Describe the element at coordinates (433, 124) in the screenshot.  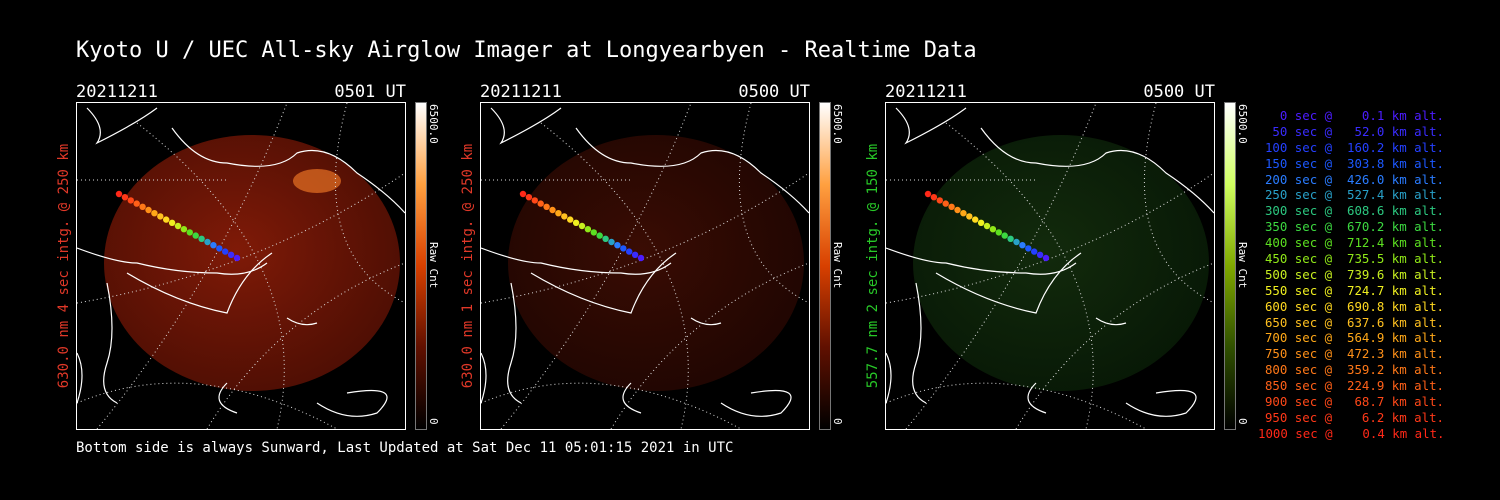
I see `colorbar-1-max: 6500.0` at that location.